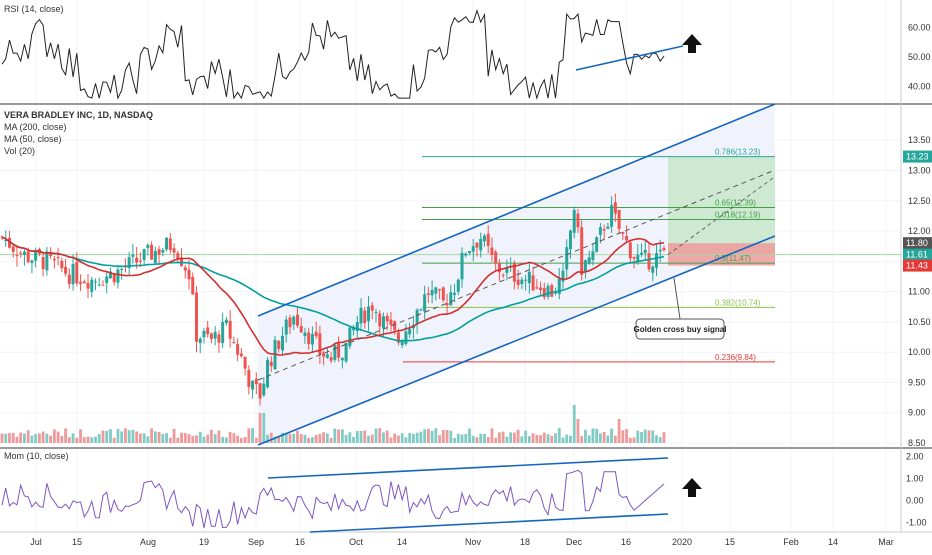  I want to click on golden-cross-callout: Golden cross buy signal, so click(680, 308).